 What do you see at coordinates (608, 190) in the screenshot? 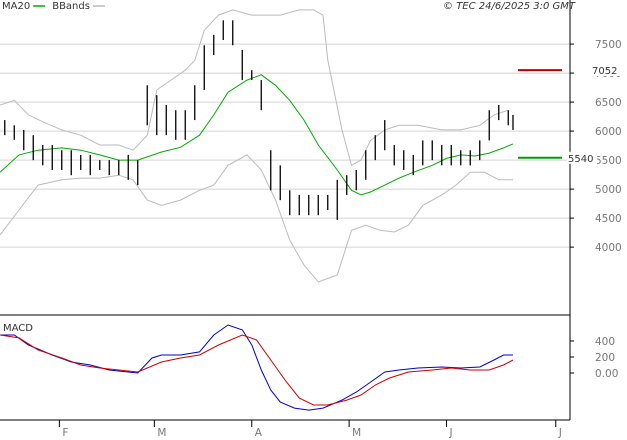
I see `y-tick-label: 5000` at bounding box center [608, 190].